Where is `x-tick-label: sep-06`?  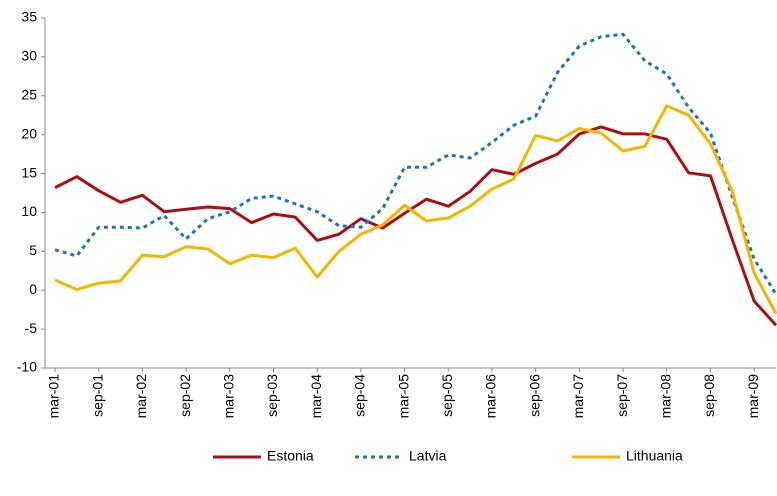 x-tick-label: sep-06 is located at coordinates (534, 395).